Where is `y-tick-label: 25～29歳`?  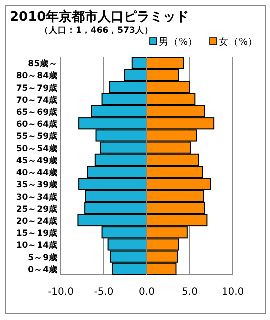
y-tick-label: 25～29歳 is located at coordinates (37, 209).